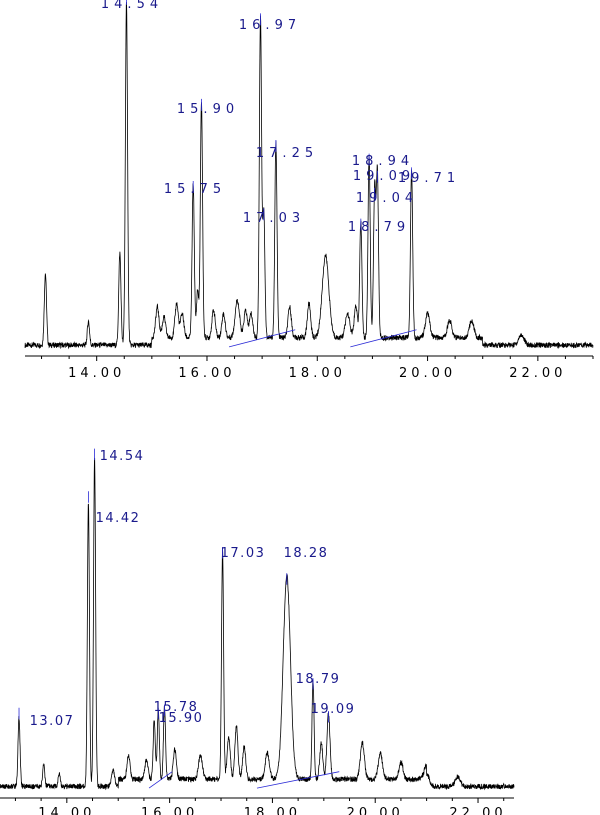  What do you see at coordinates (118, 518) in the screenshot?
I see `peak-label: 14.42` at bounding box center [118, 518].